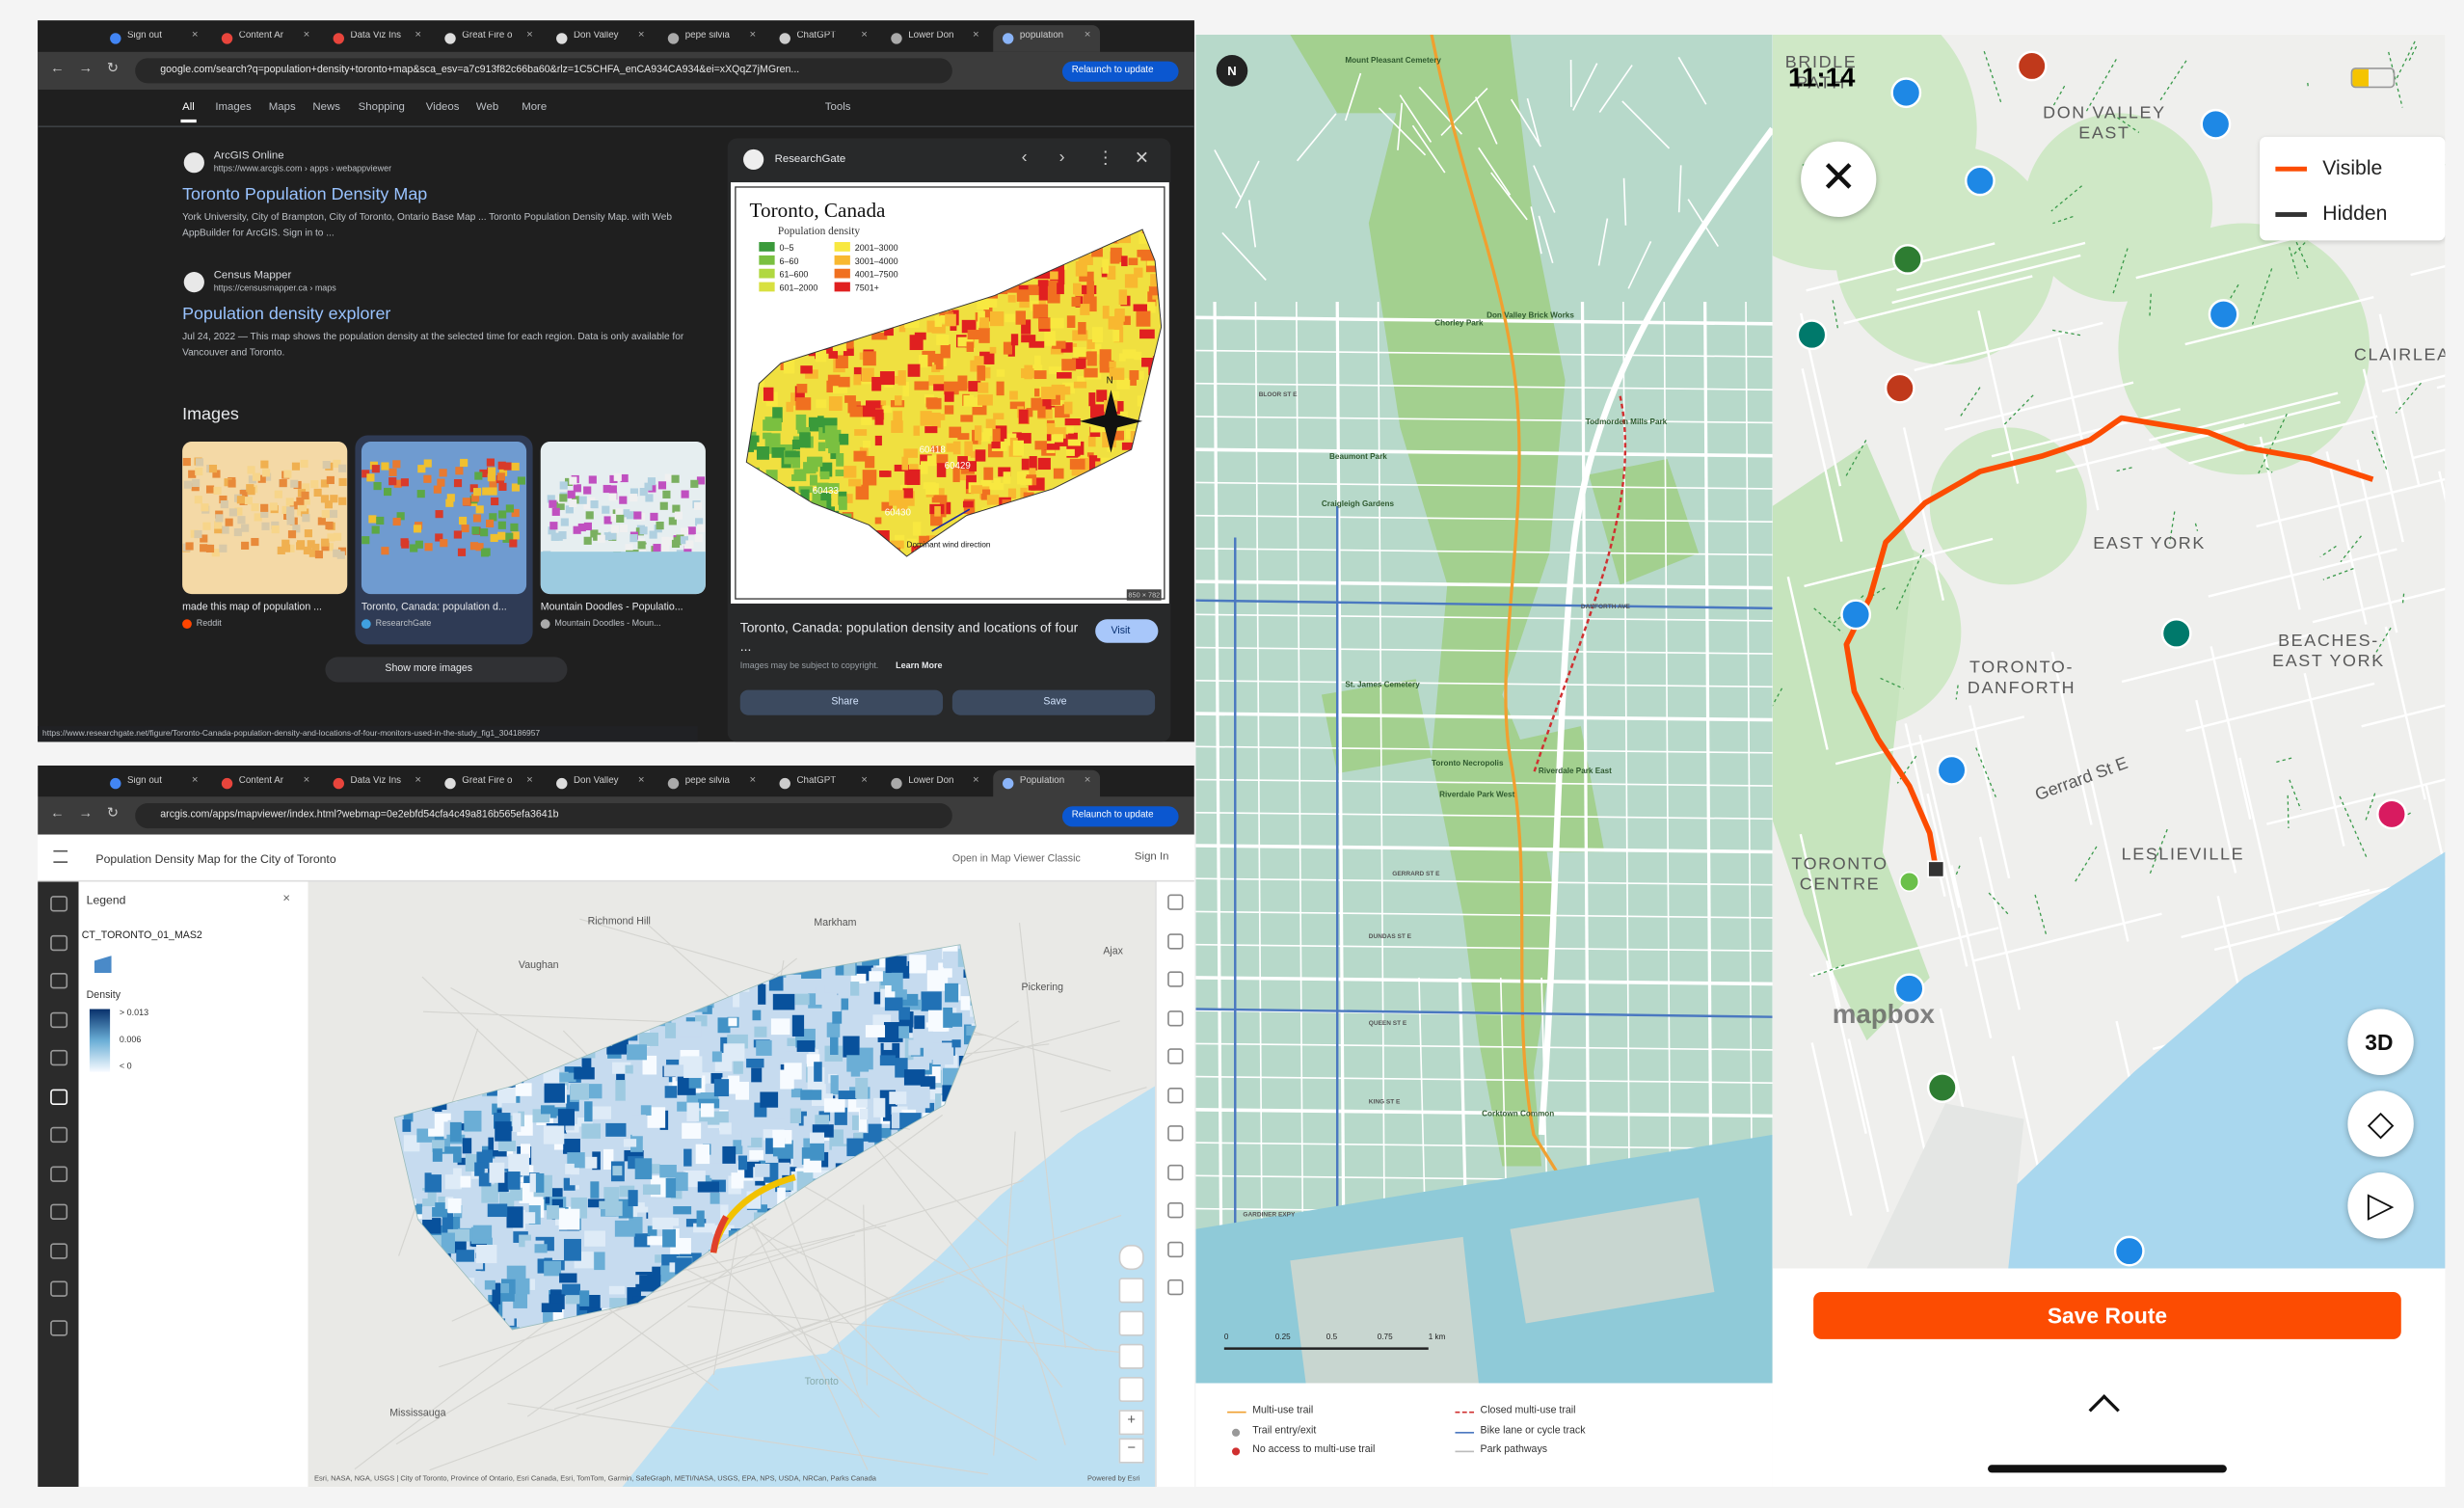  What do you see at coordinates (838, 107) in the screenshot?
I see `tools-link: Tools` at bounding box center [838, 107].